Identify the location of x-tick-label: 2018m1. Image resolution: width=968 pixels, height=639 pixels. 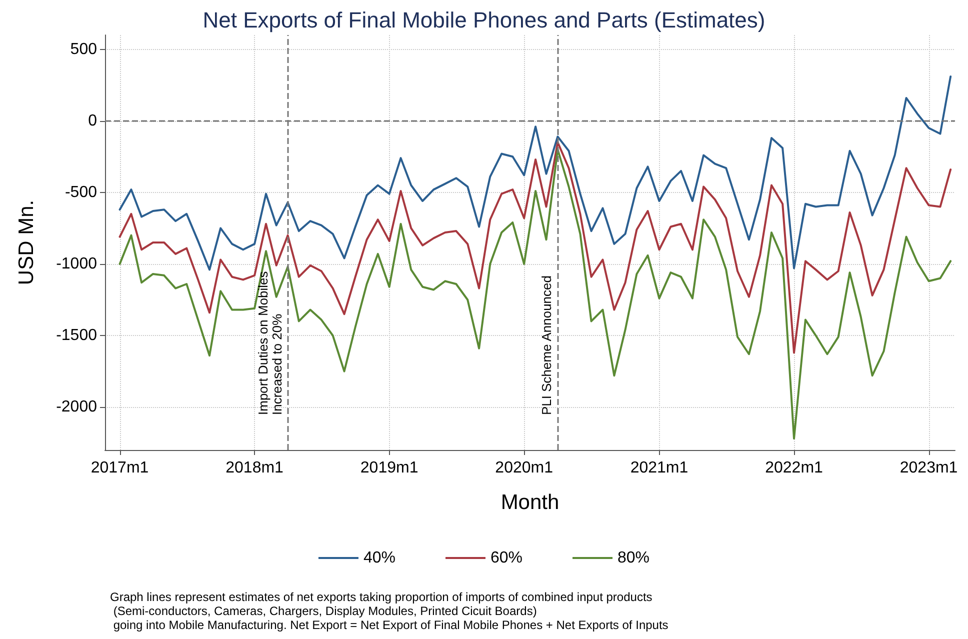
(255, 468).